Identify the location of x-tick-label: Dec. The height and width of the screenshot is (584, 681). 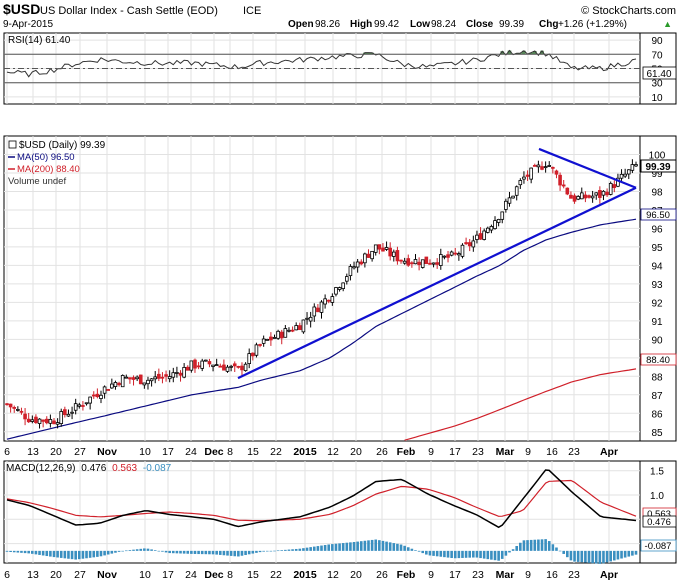
(213, 575).